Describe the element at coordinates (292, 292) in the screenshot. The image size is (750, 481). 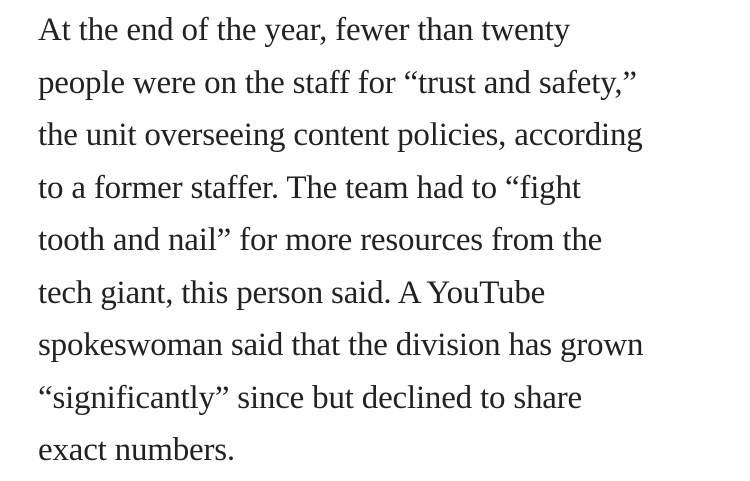
I see `paragraph-line: tech giant, this person said. A YouTube` at that location.